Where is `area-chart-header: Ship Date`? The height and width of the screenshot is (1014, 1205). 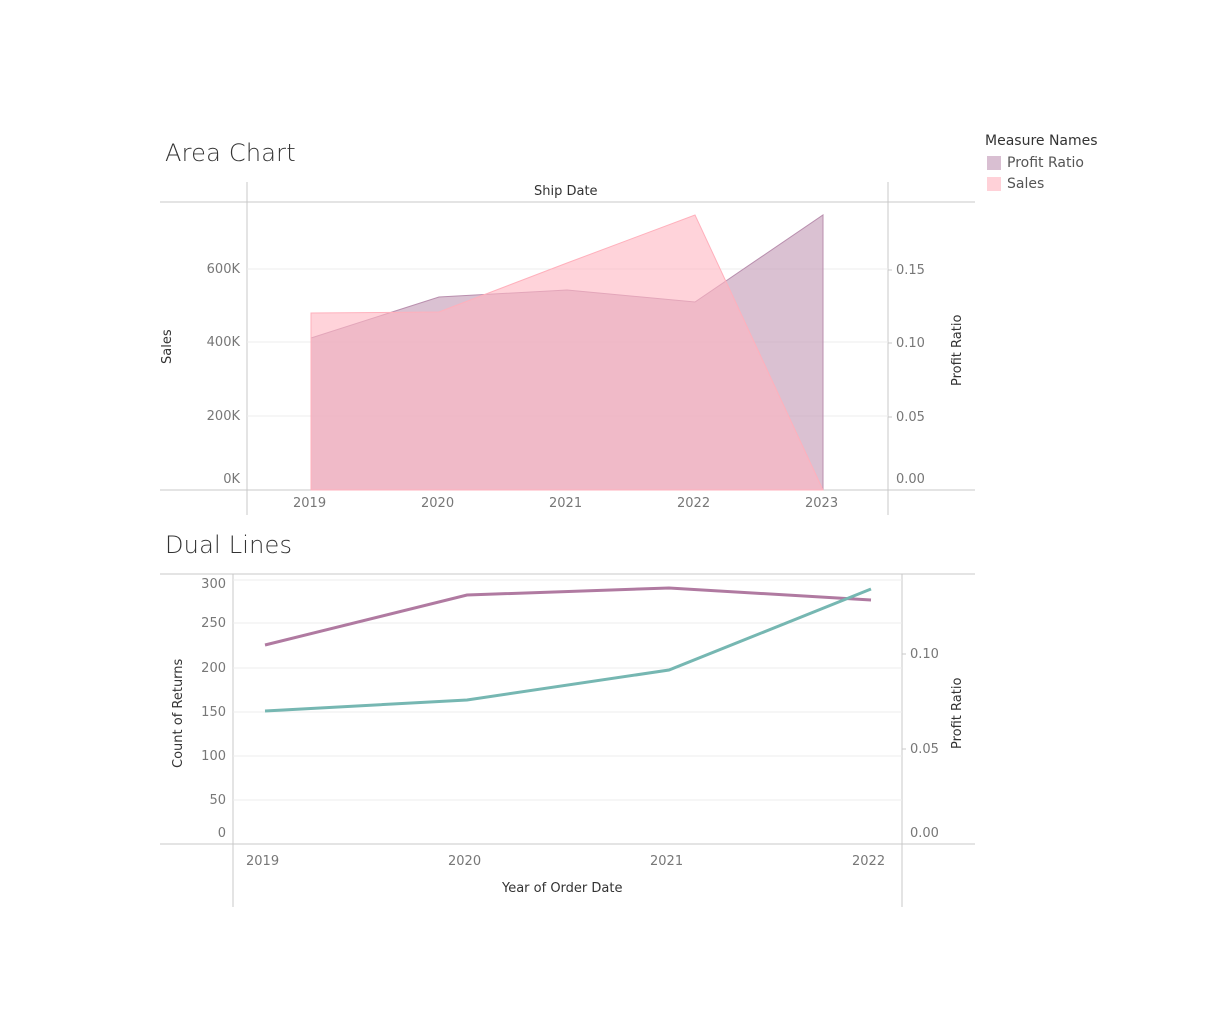 area-chart-header: Ship Date is located at coordinates (566, 191).